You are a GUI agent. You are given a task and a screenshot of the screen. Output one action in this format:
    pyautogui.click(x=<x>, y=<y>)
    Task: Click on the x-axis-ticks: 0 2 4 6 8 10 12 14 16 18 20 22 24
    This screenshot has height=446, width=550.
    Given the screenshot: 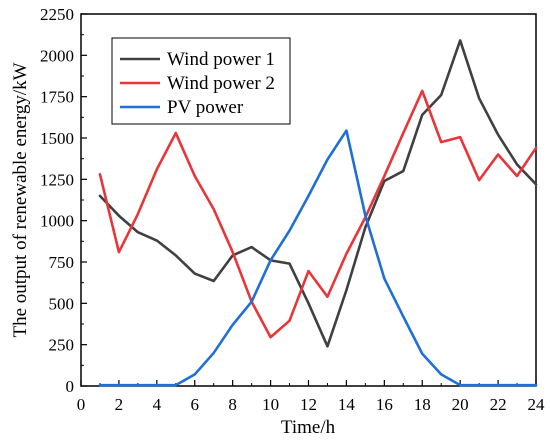 What is the action you would take?
    pyautogui.click(x=311, y=397)
    